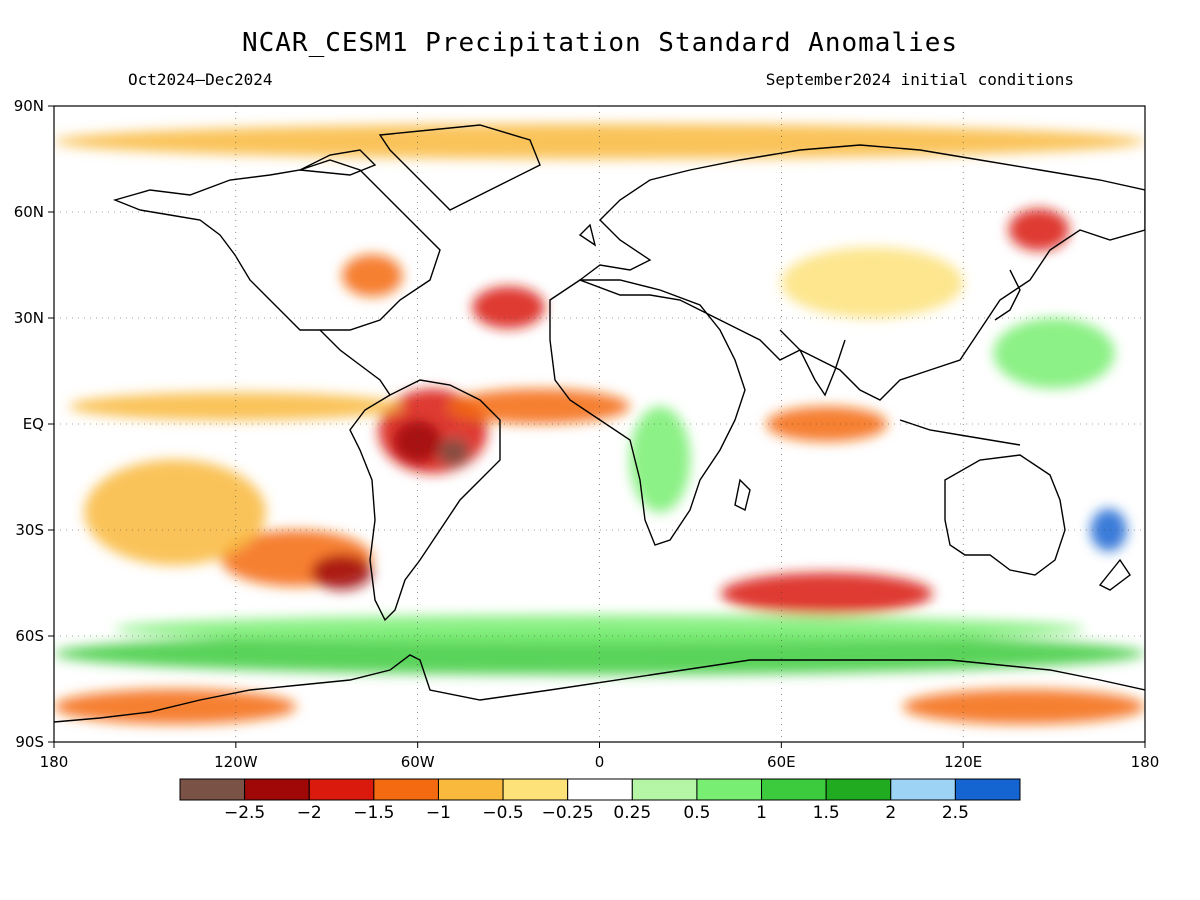 This screenshot has width=1200, height=900. What do you see at coordinates (29, 742) in the screenshot?
I see `lat-tick-label: 90S` at bounding box center [29, 742].